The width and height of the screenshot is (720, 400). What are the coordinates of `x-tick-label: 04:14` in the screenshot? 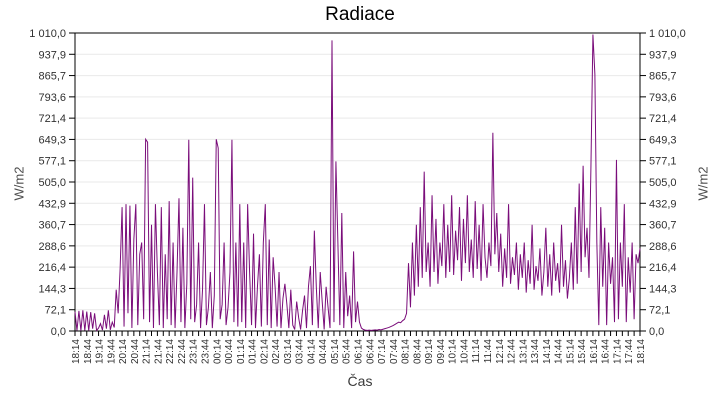 It's located at (311, 351).